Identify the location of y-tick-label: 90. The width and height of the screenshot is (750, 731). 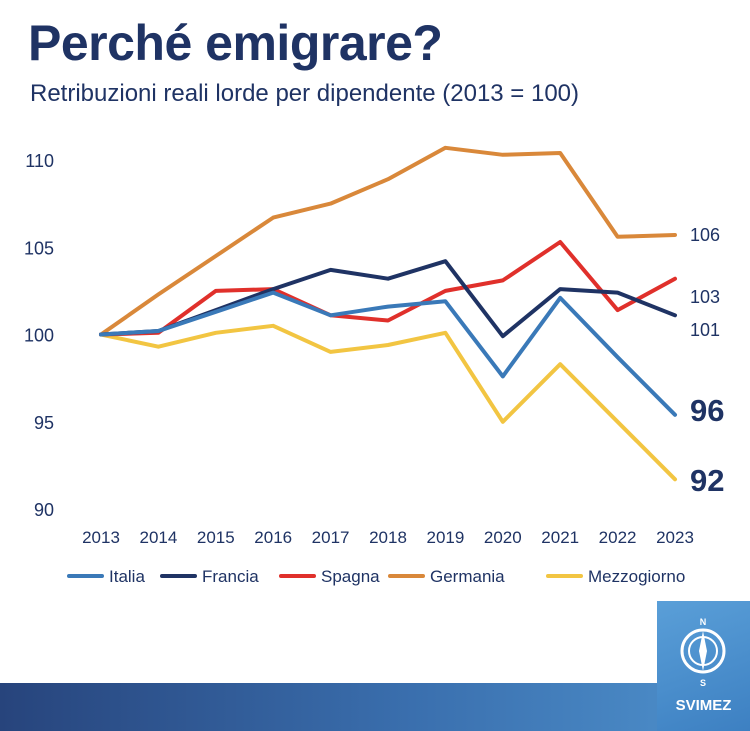
(44, 510).